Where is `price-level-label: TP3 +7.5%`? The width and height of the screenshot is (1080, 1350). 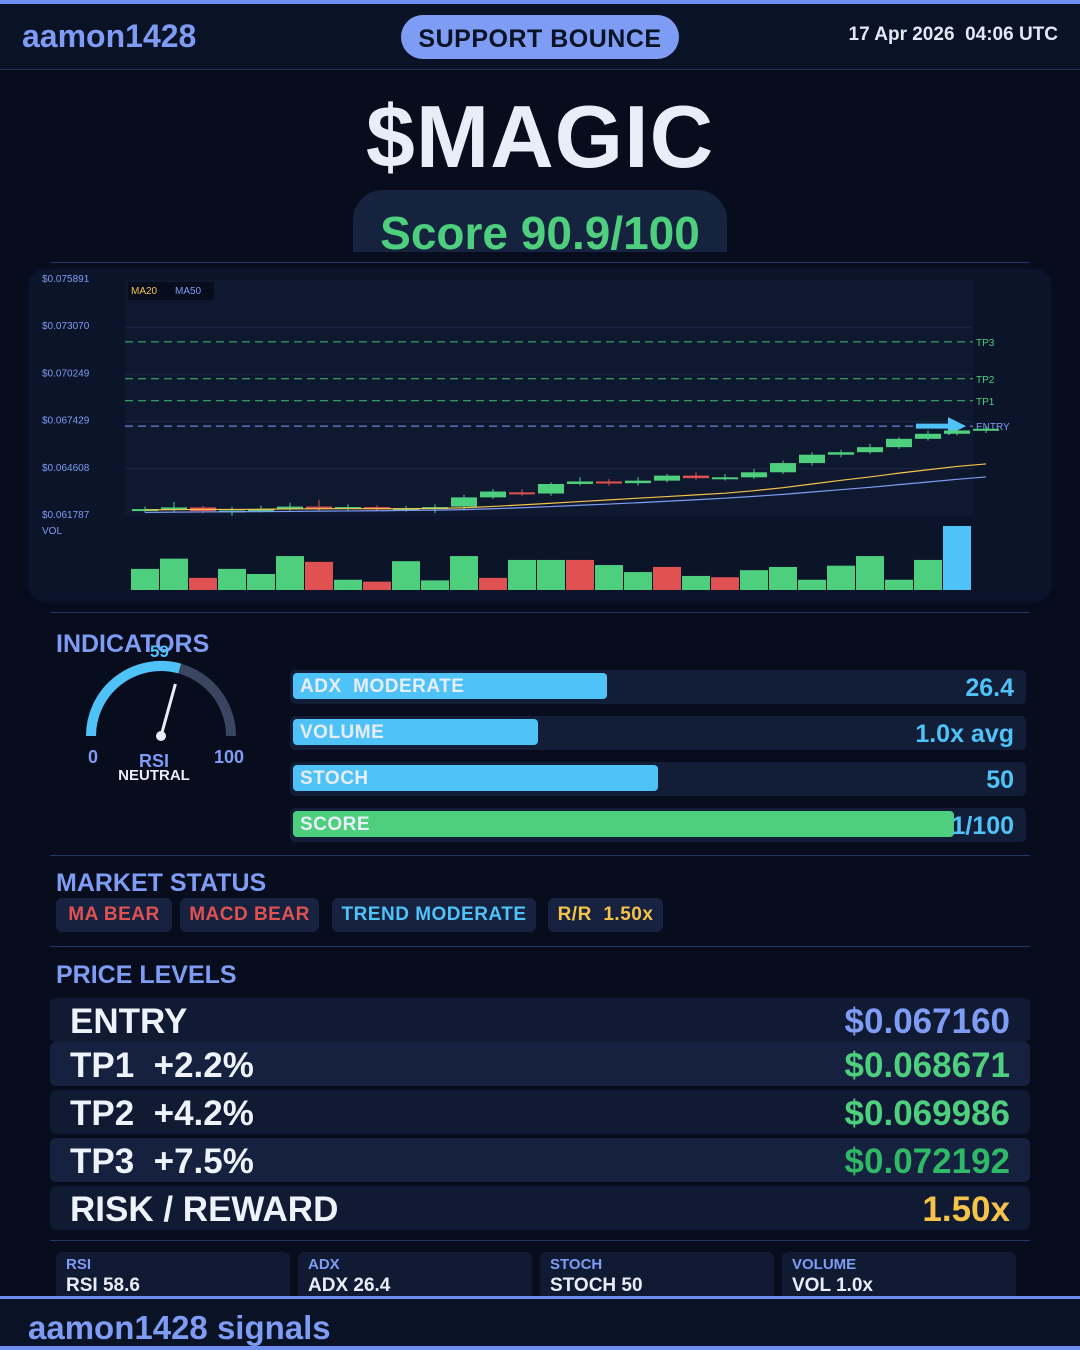 price-level-label: TP3 +7.5% is located at coordinates (162, 1161).